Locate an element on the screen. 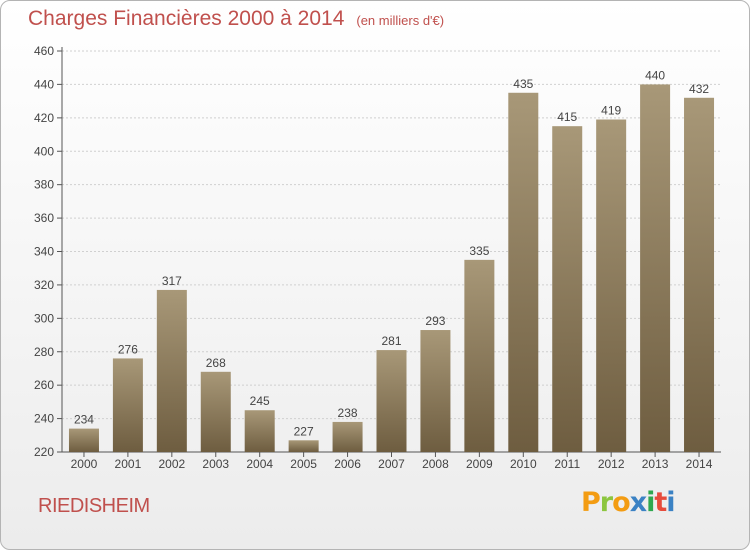 This screenshot has height=550, width=750. chart-title-text: Charges Financières 2000 à 2014 is located at coordinates (186, 18).